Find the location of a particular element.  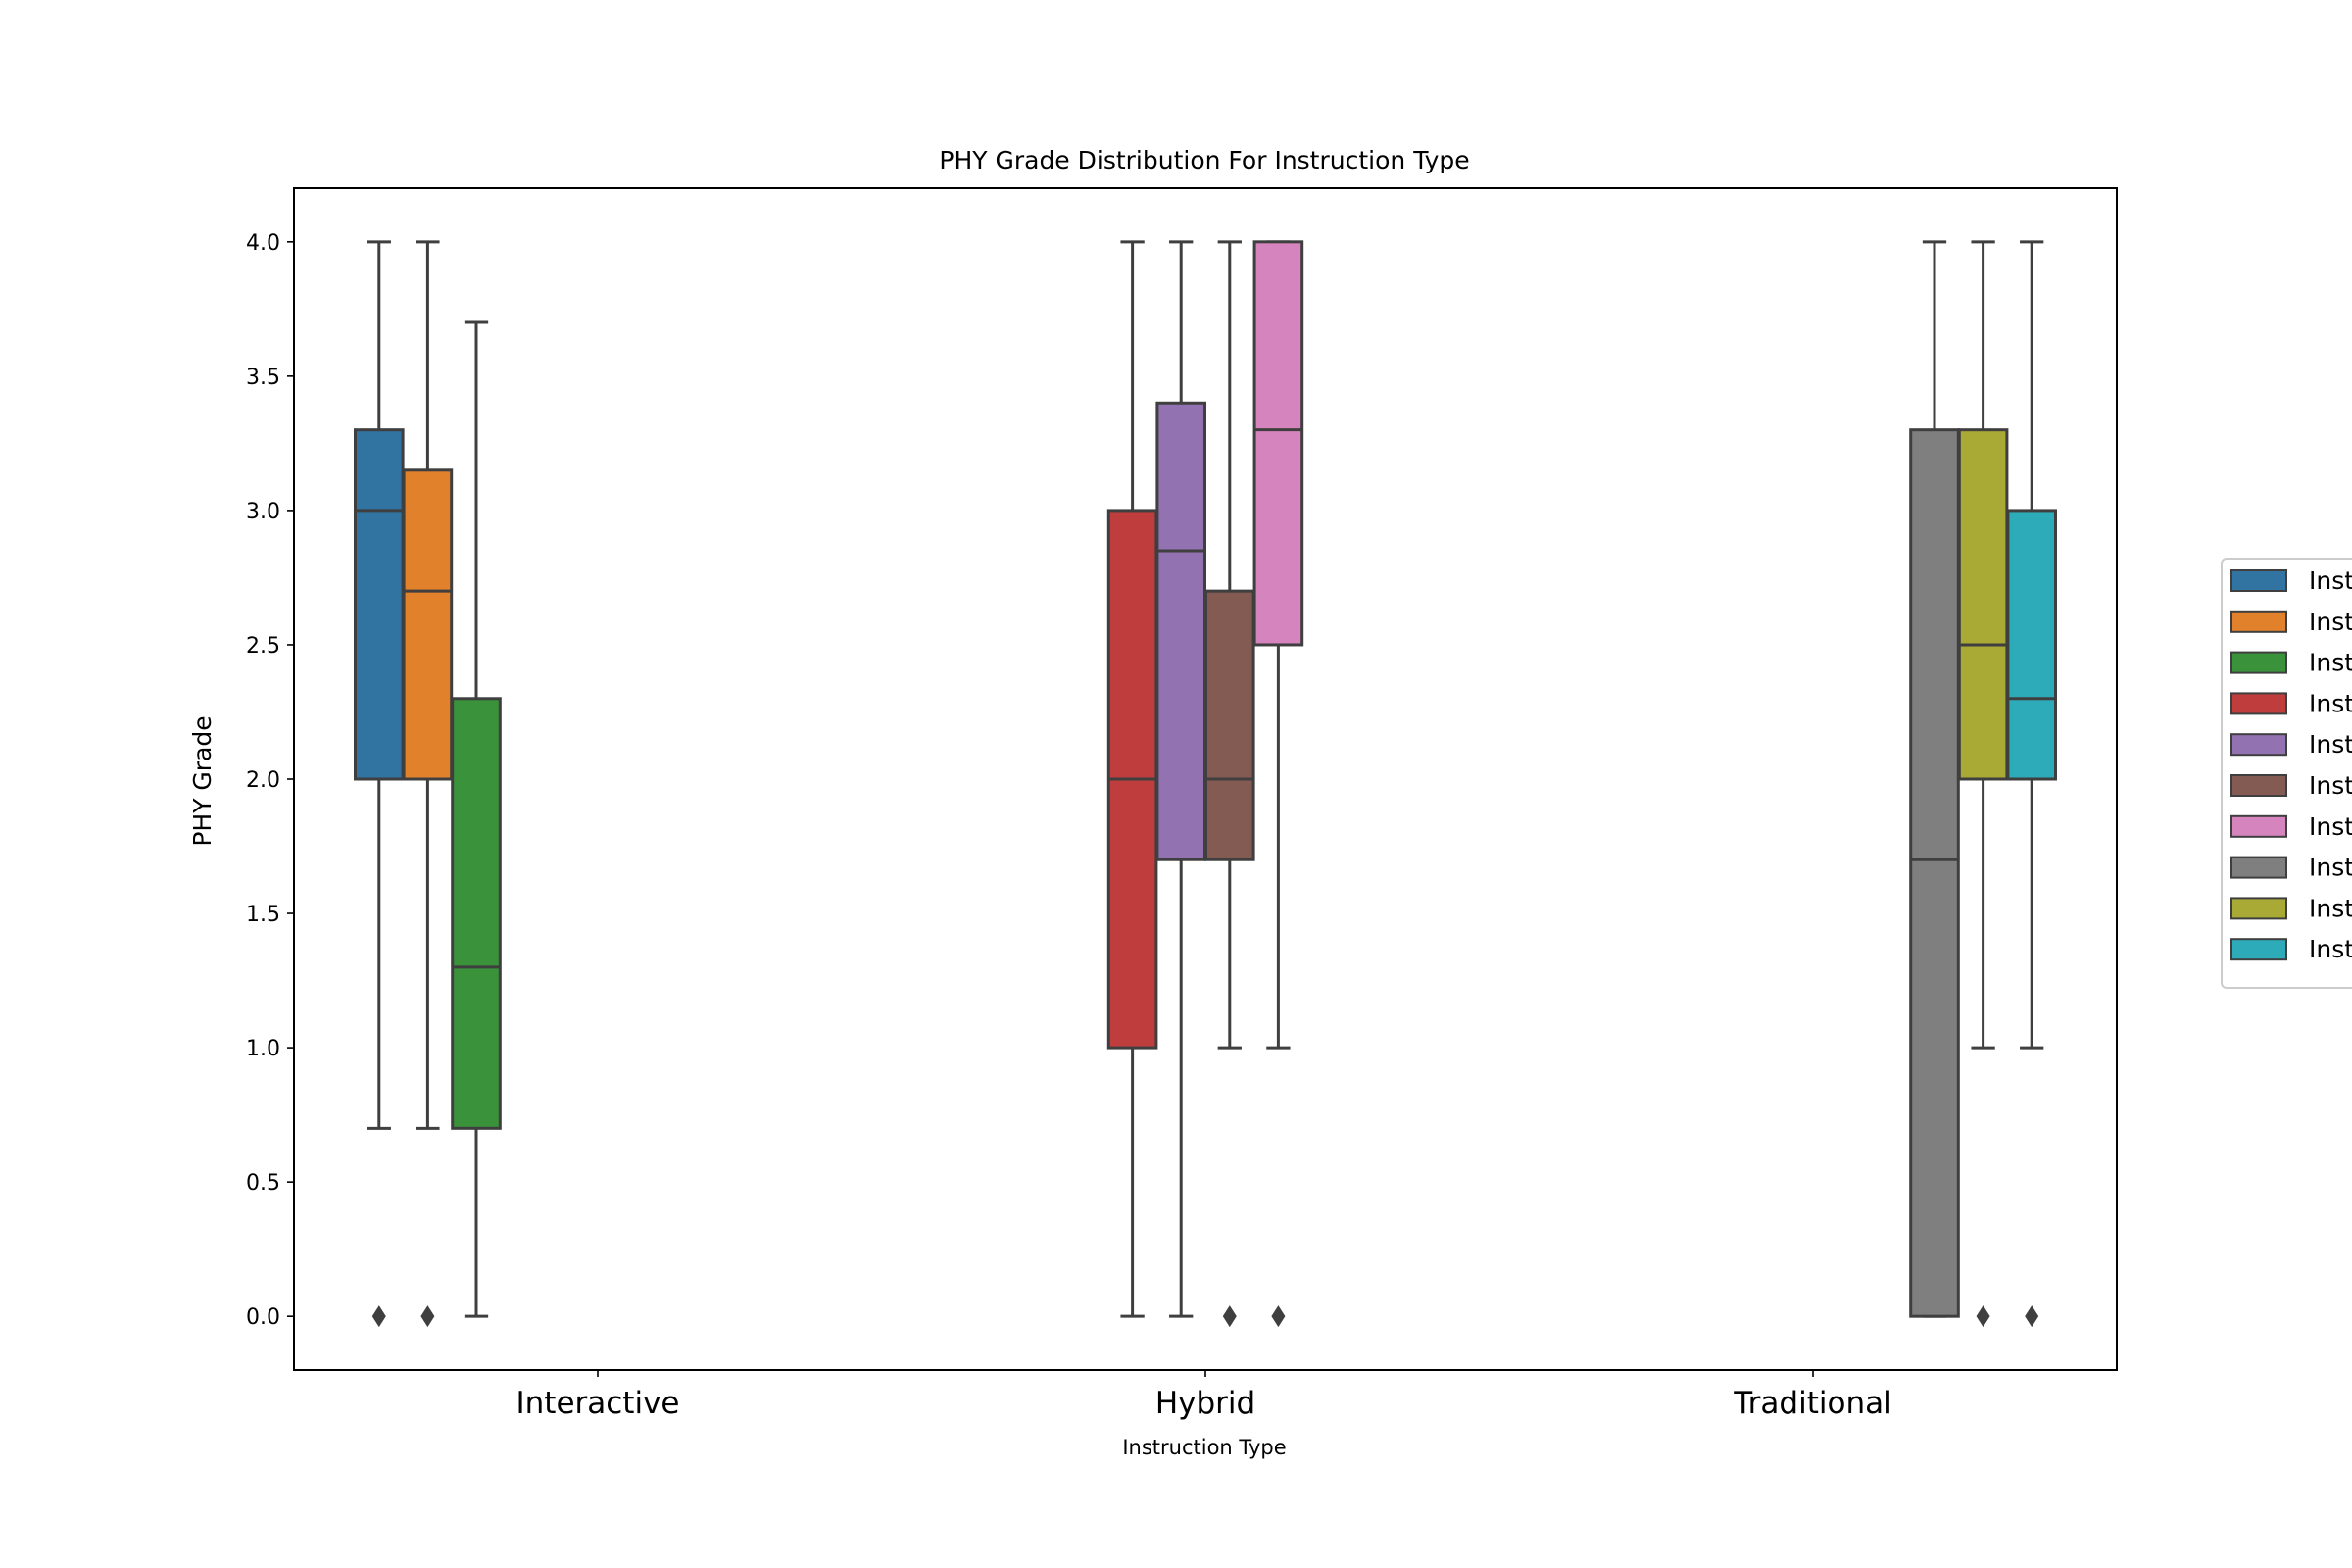

x-tick-label: Traditional is located at coordinates (1812, 1403).